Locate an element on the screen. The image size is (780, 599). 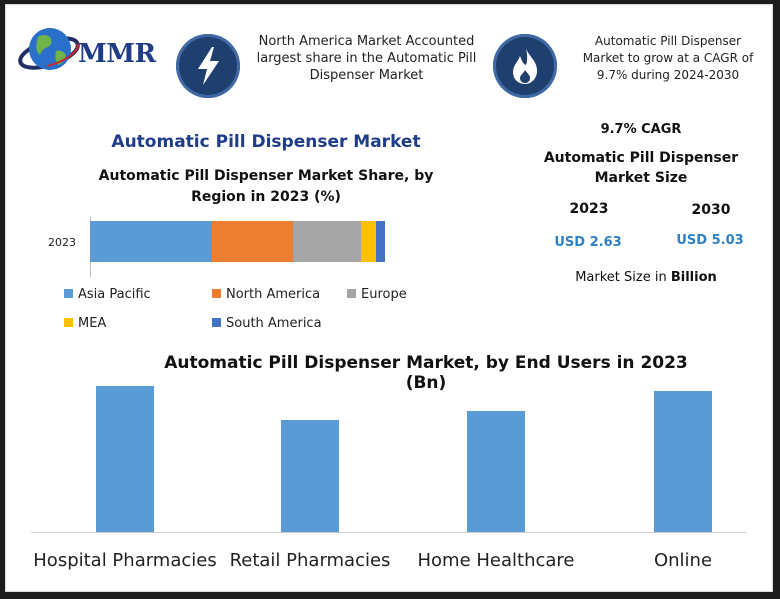
market-size-unit-note: Market Size in Billion is located at coordinates (646, 277).